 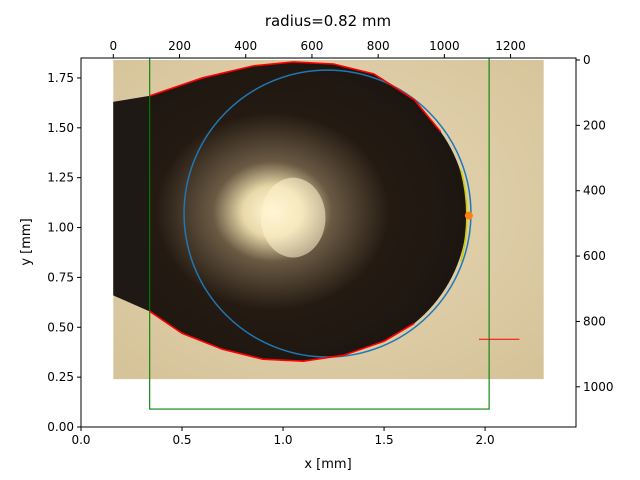 What do you see at coordinates (510, 46) in the screenshot?
I see `top-tick-label: 1200` at bounding box center [510, 46].